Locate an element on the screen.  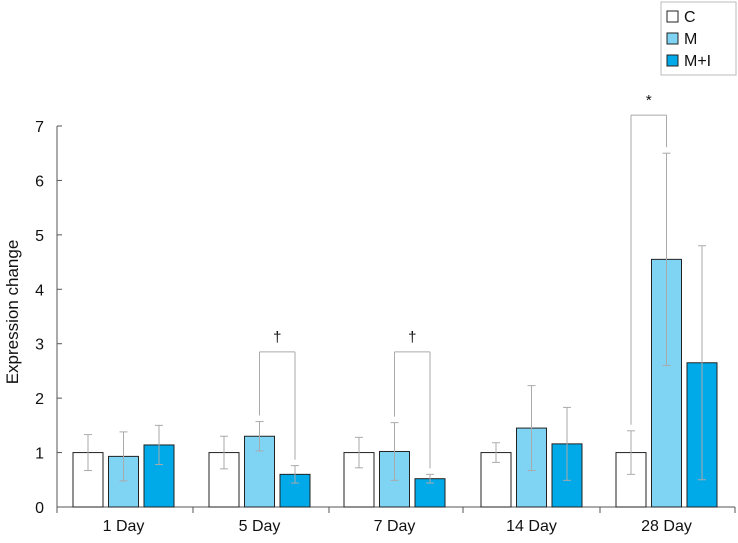
x-tick-label: 1 Day is located at coordinates (124, 526).